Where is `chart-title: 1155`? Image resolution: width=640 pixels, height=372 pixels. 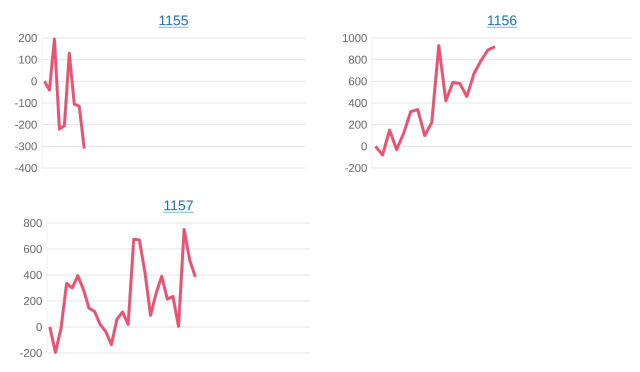
chart-title: 1155 is located at coordinates (174, 21).